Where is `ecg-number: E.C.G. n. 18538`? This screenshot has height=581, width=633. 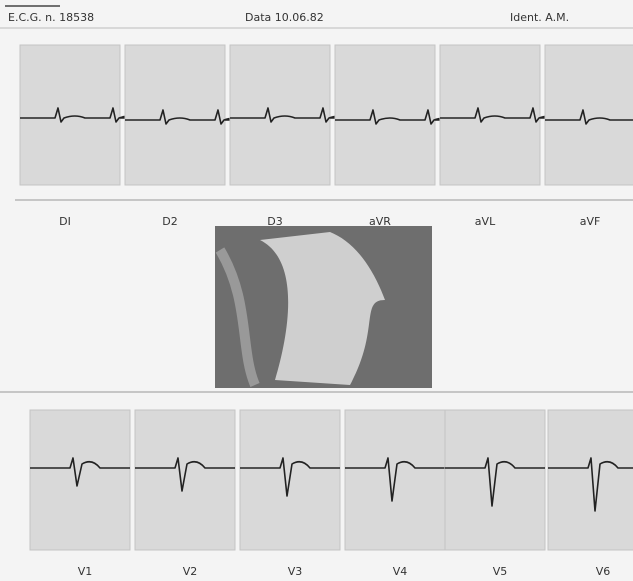 ecg-number: E.C.G. n. 18538 is located at coordinates (51, 17).